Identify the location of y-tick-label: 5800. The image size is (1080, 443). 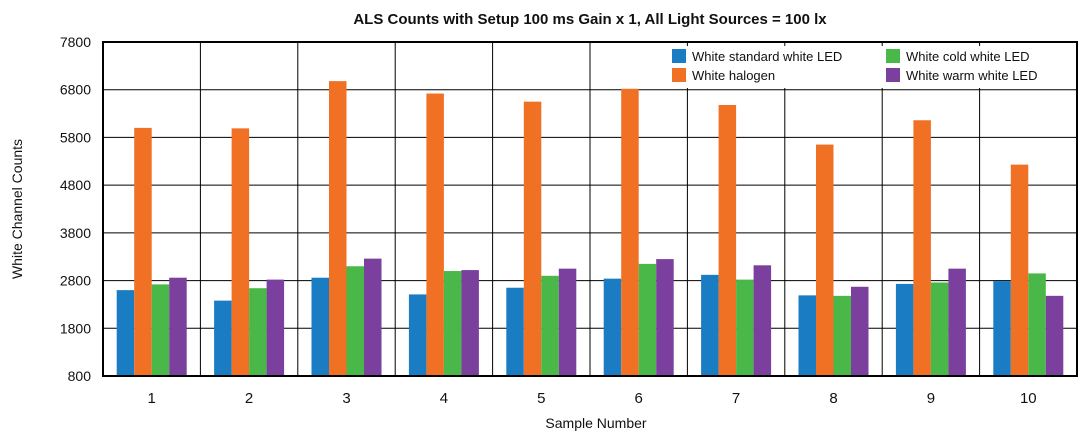
(75, 137).